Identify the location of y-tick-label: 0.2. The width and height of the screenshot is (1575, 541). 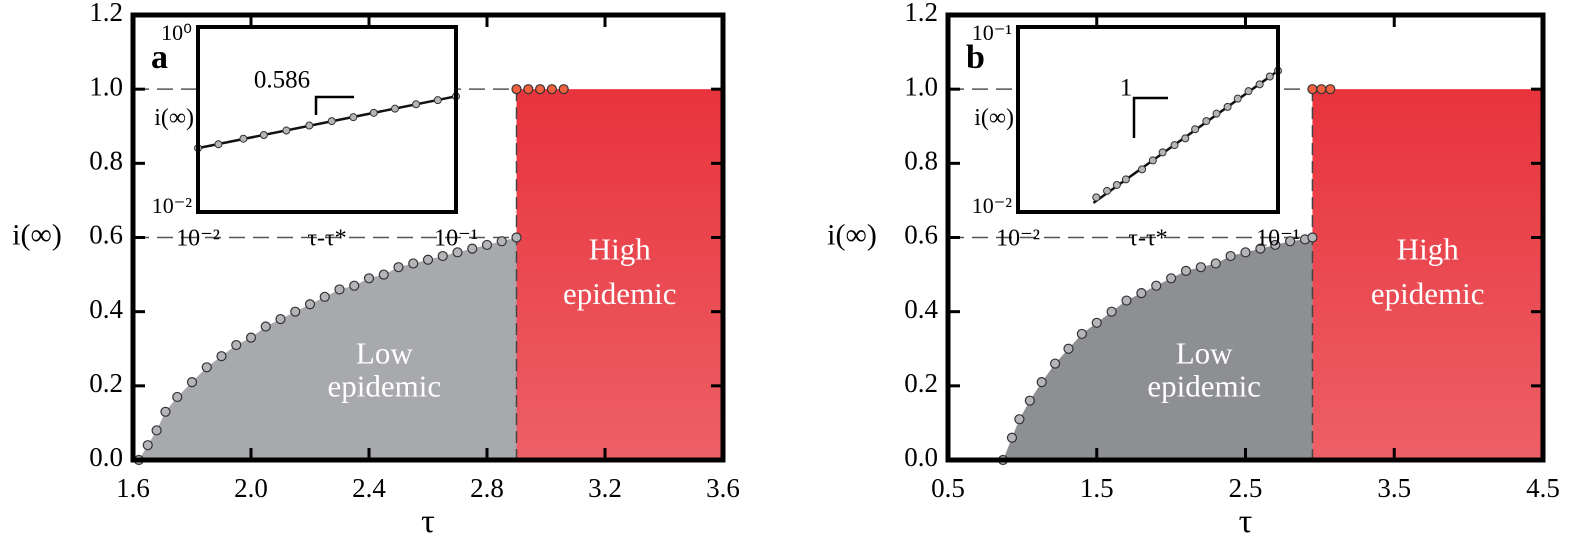
(106, 383).